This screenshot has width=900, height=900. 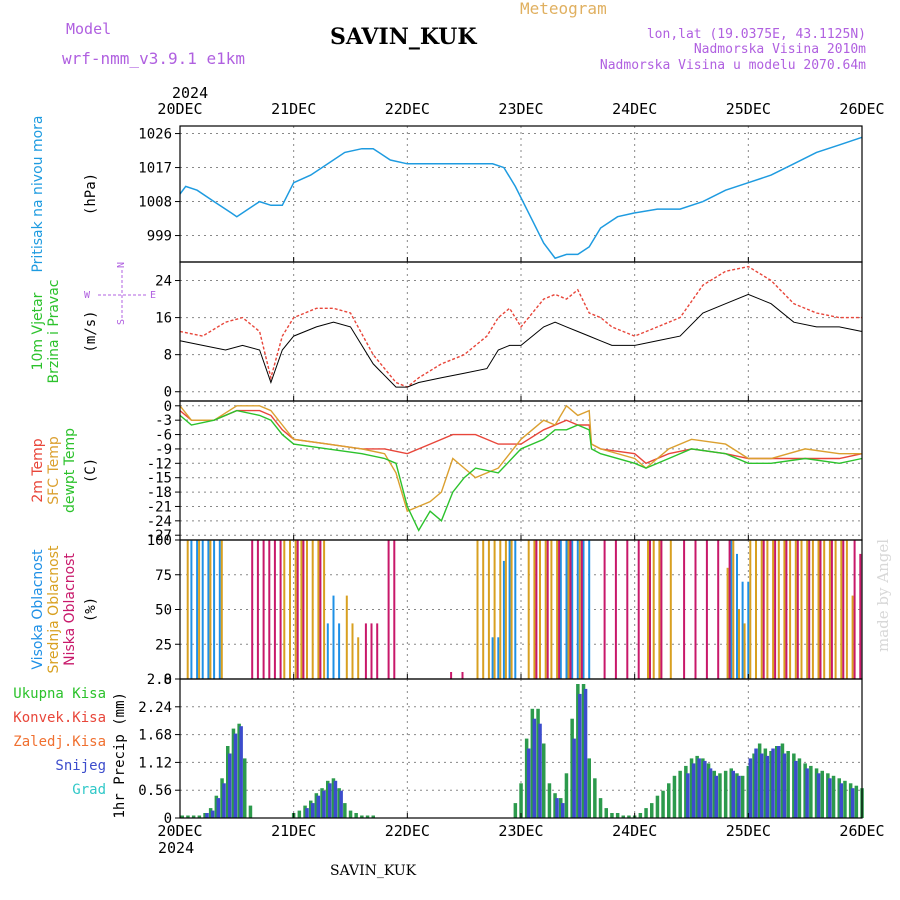 What do you see at coordinates (168, 407) in the screenshot?
I see `y-tick-label: 0` at bounding box center [168, 407].